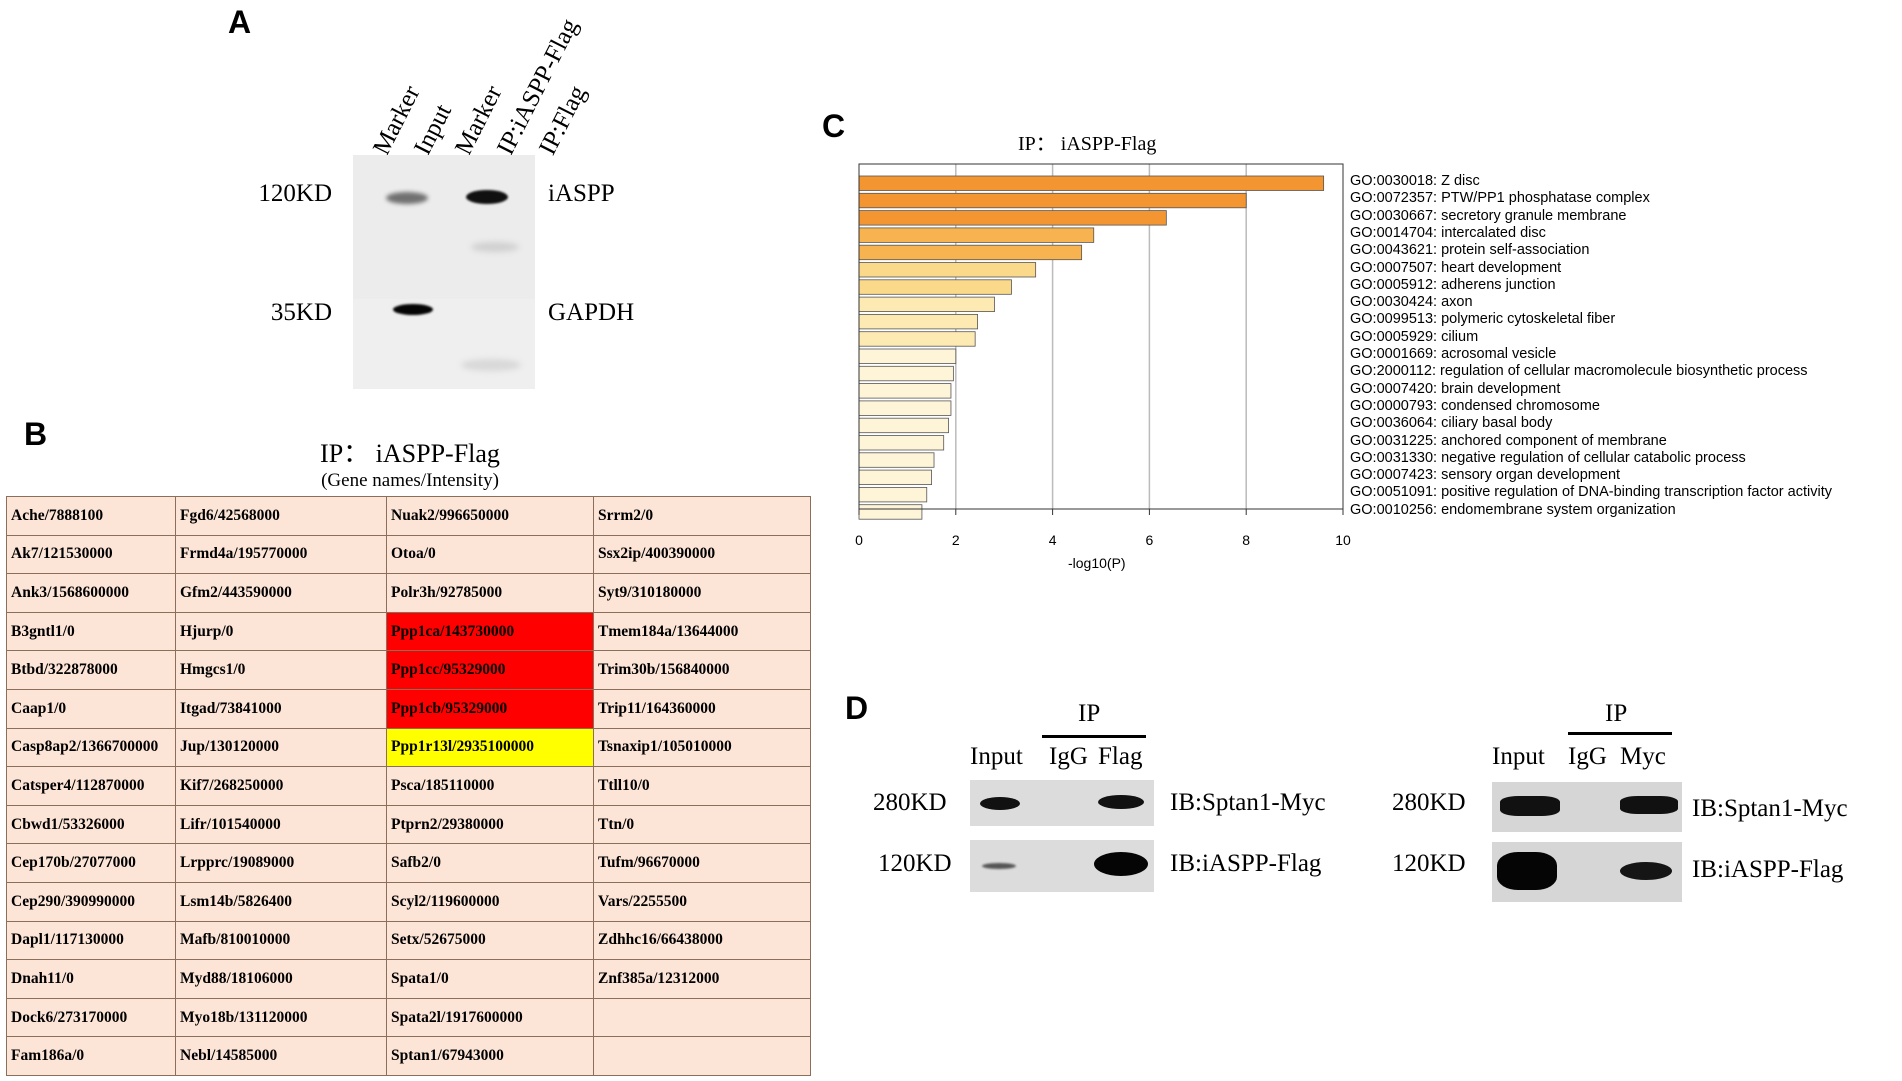 This screenshot has width=1902, height=1081. I want to click on go-term-label: GO:0005912: adherens junction, so click(1453, 284).